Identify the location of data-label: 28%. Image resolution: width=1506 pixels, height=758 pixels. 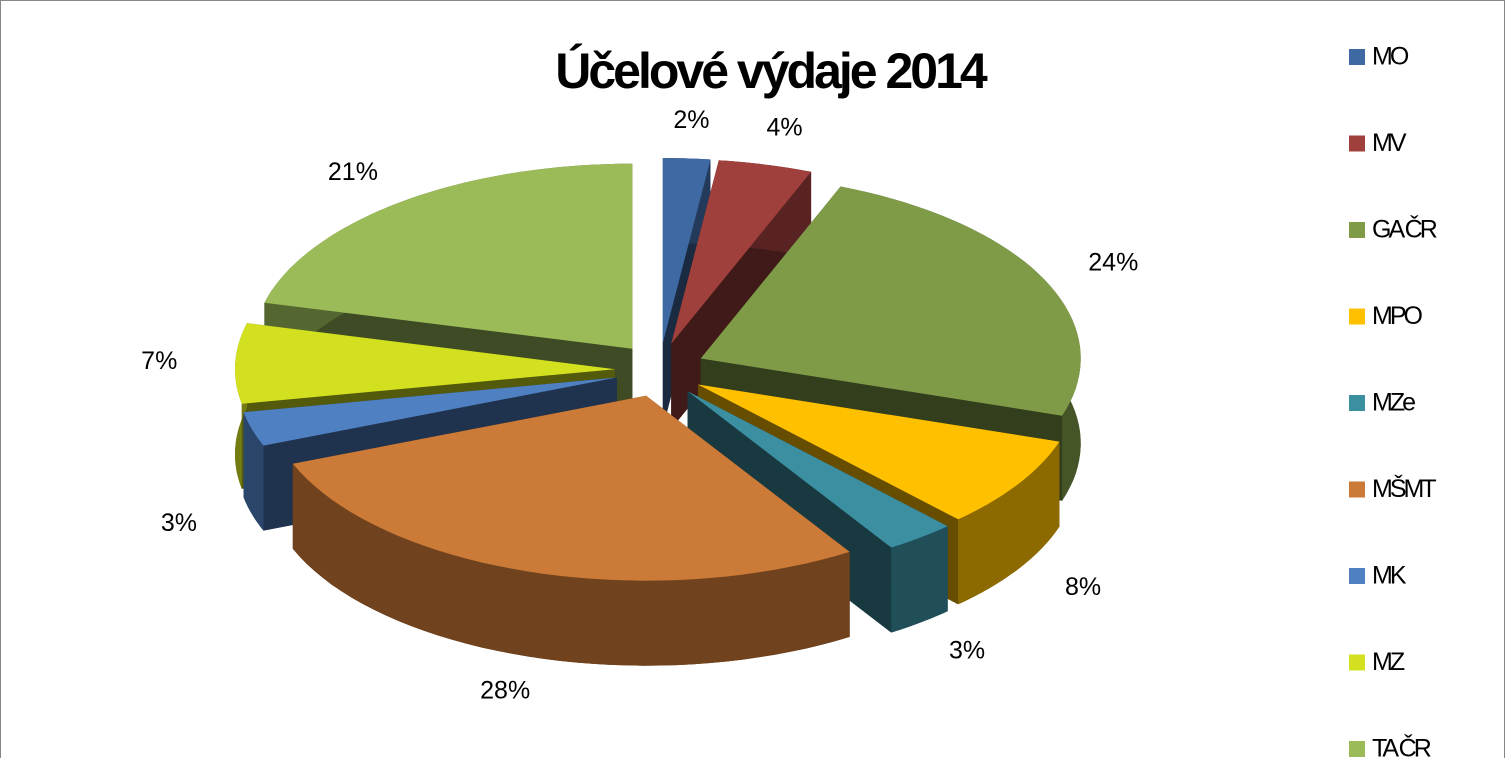
(505, 690).